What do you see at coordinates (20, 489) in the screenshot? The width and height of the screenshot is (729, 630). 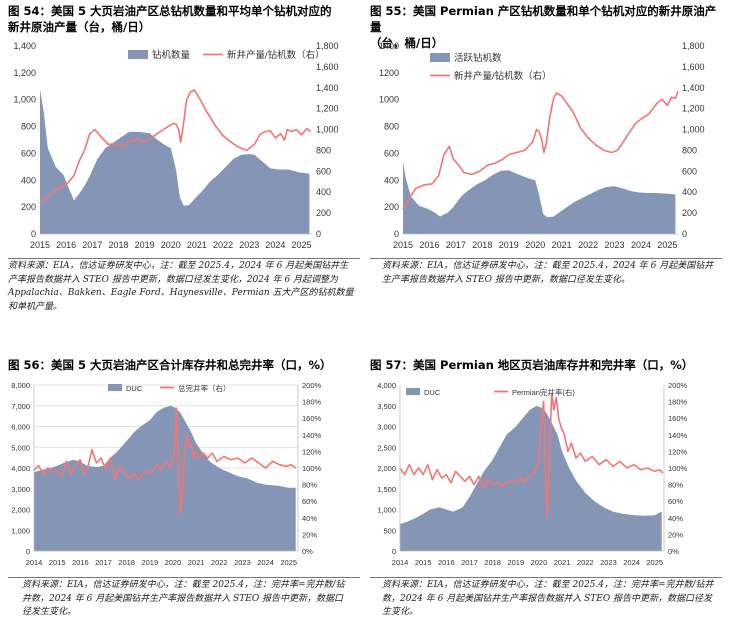 I see `y-left-tick-label: 3,000` at bounding box center [20, 489].